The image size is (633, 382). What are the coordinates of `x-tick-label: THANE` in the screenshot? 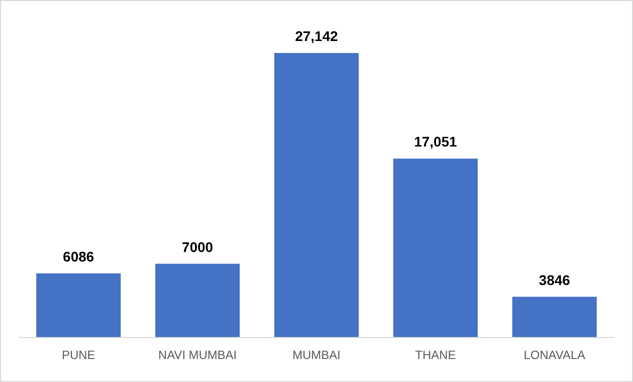 It's located at (435, 355).